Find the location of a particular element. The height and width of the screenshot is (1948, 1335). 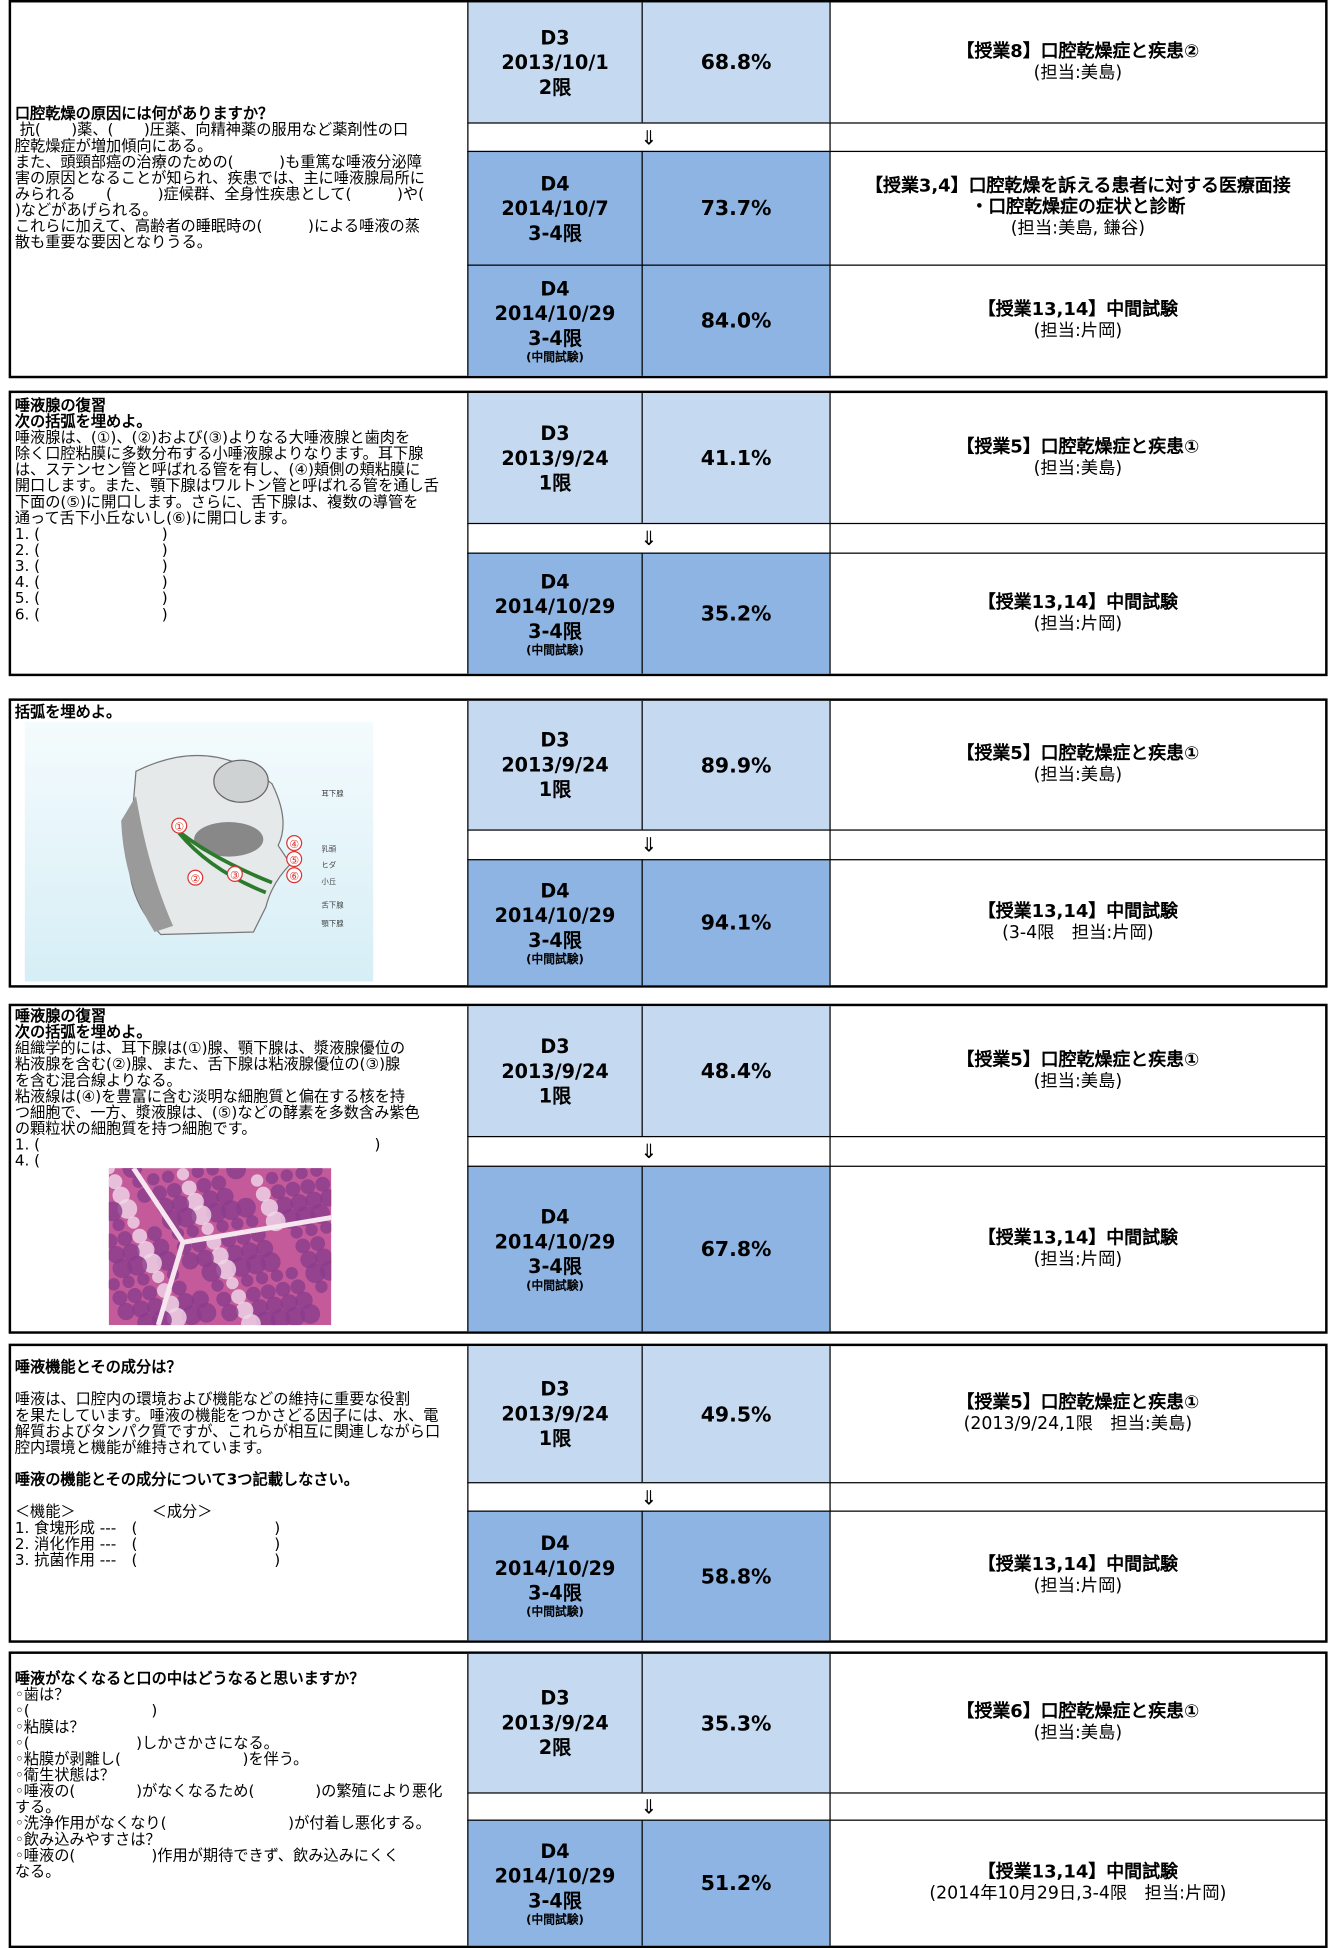

text-line: 1. ( ) is located at coordinates (197, 1144).